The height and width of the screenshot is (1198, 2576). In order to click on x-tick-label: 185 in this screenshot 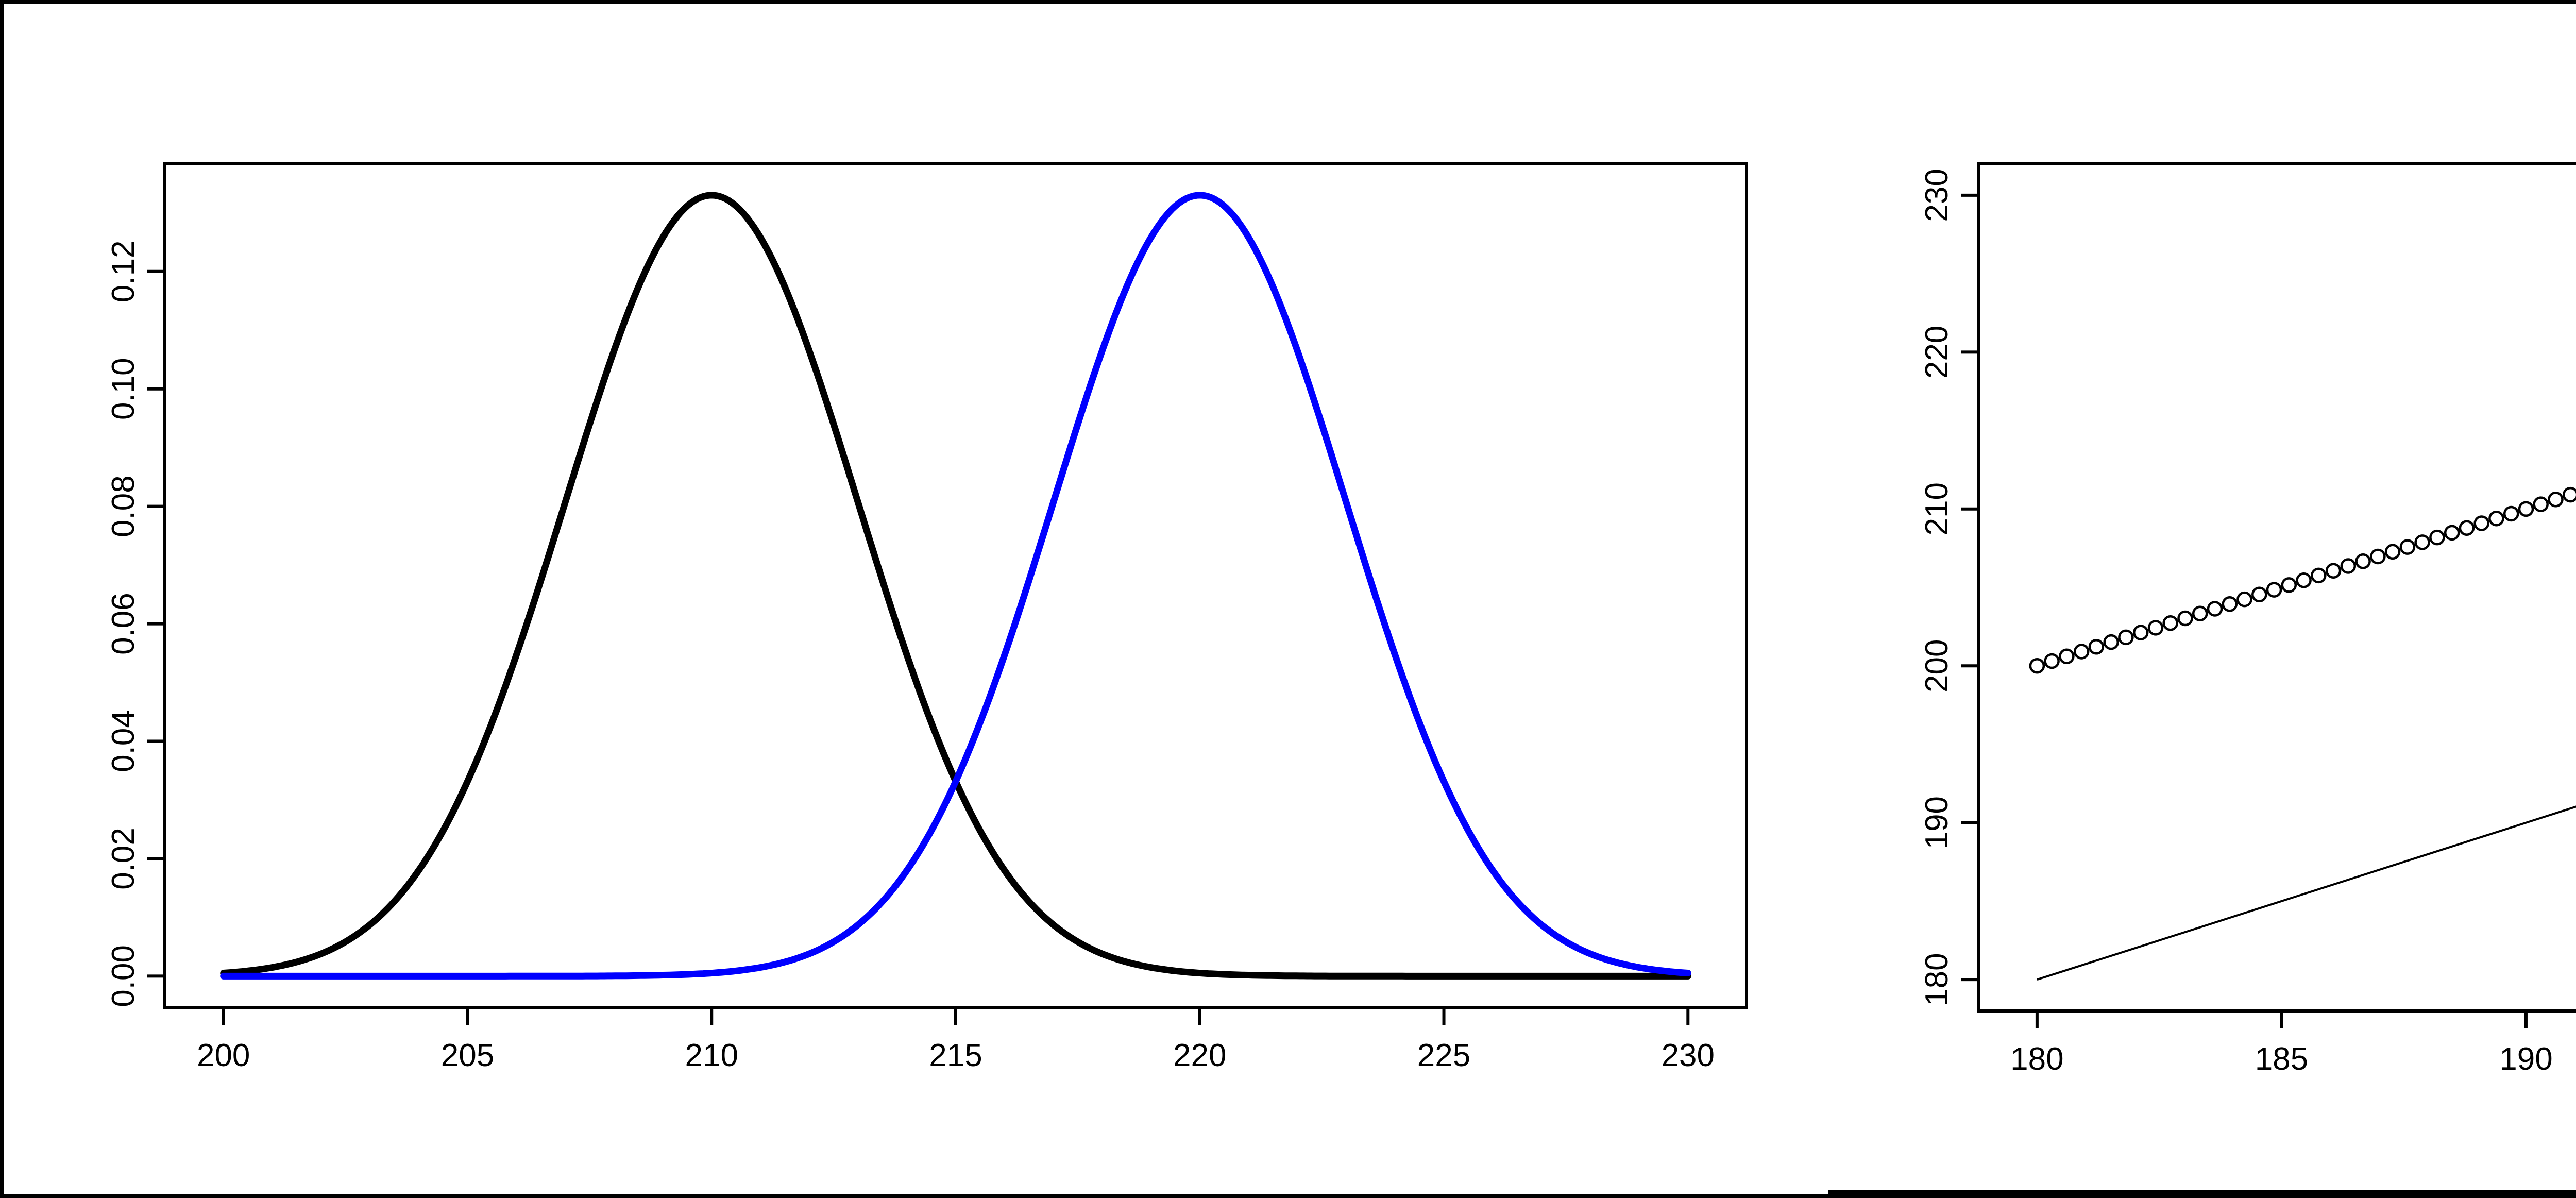, I will do `click(2281, 1059)`.